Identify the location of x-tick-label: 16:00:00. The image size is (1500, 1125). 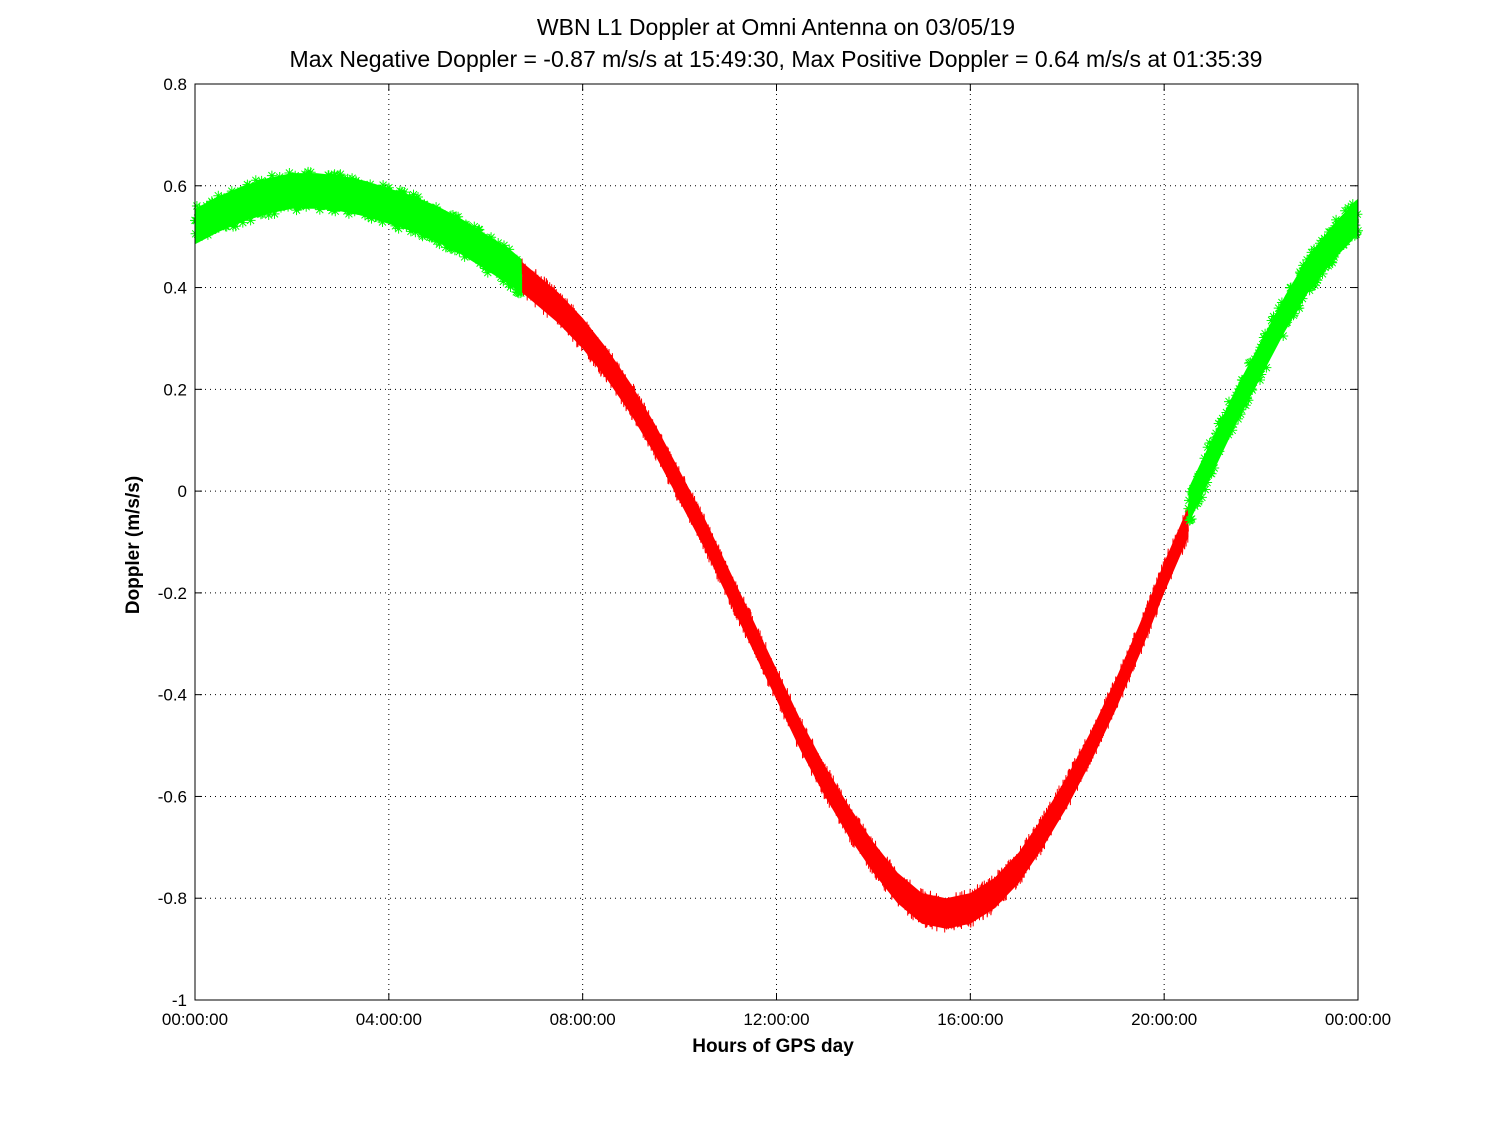
(970, 1019).